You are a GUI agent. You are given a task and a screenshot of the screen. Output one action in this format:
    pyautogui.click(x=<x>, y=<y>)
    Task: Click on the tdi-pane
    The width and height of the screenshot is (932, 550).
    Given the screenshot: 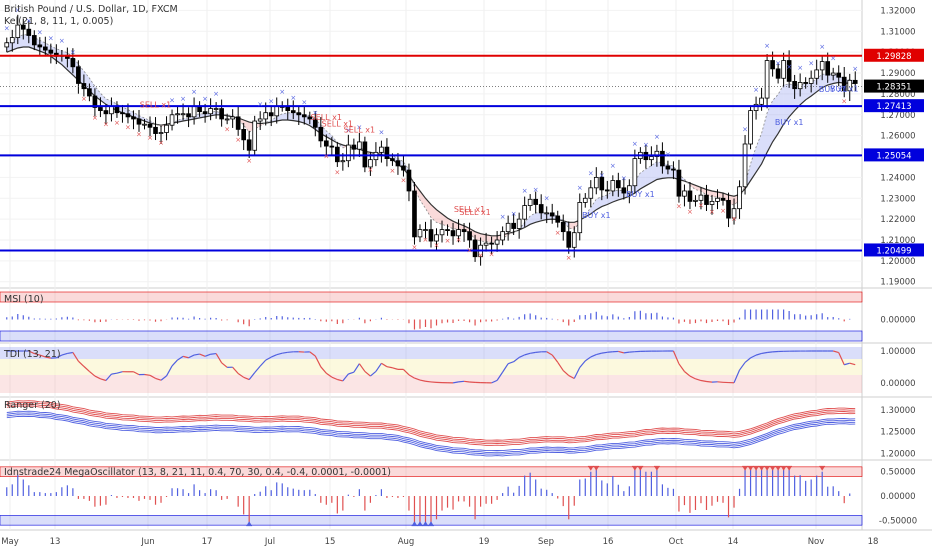 What is the action you would take?
    pyautogui.click(x=431, y=370)
    